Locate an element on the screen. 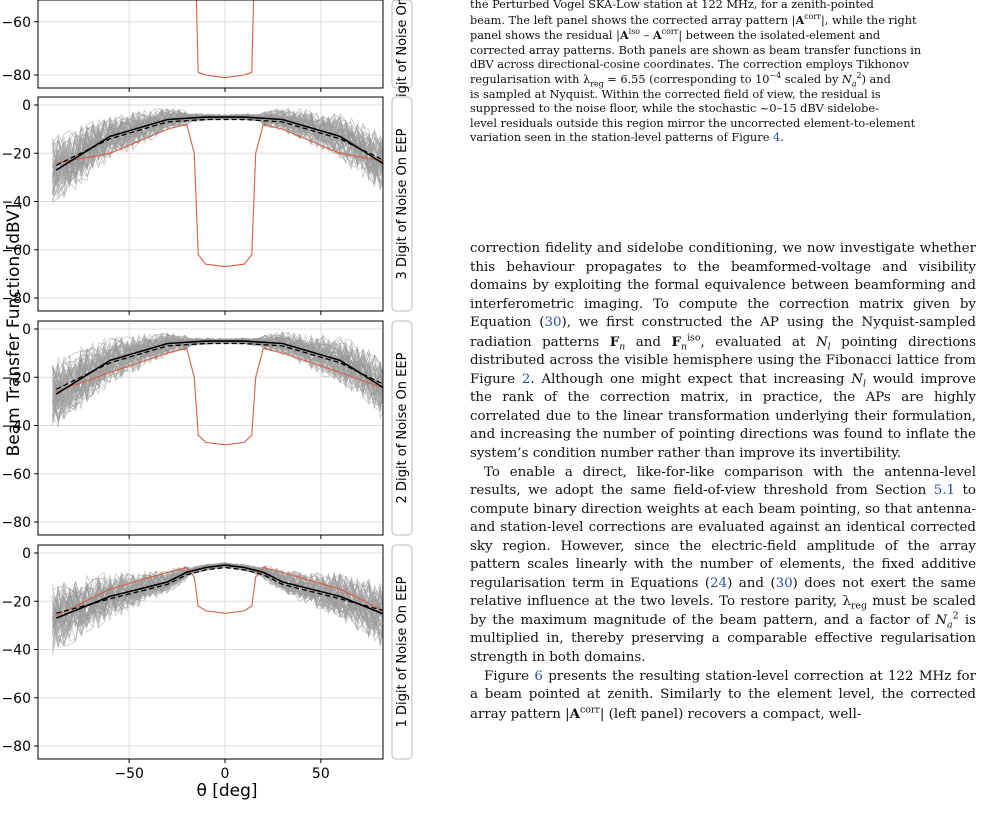 Image resolution: width=990 pixels, height=824 pixels. x-tick-label: 50 is located at coordinates (321, 774).